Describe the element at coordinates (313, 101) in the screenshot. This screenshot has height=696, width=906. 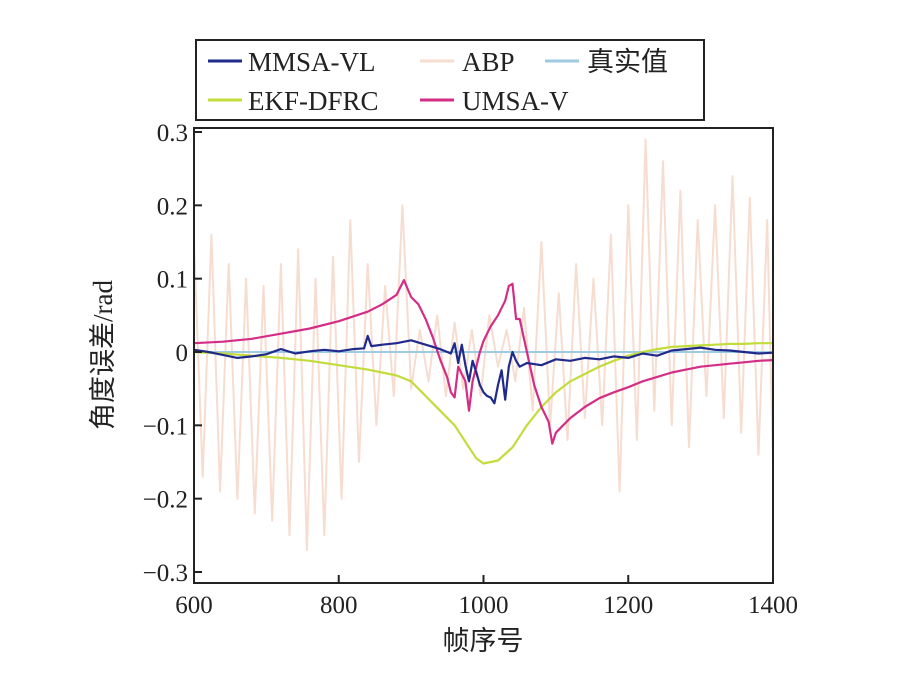
I see `legend-label-ekf-dfrc: EKF-DFRC` at that location.